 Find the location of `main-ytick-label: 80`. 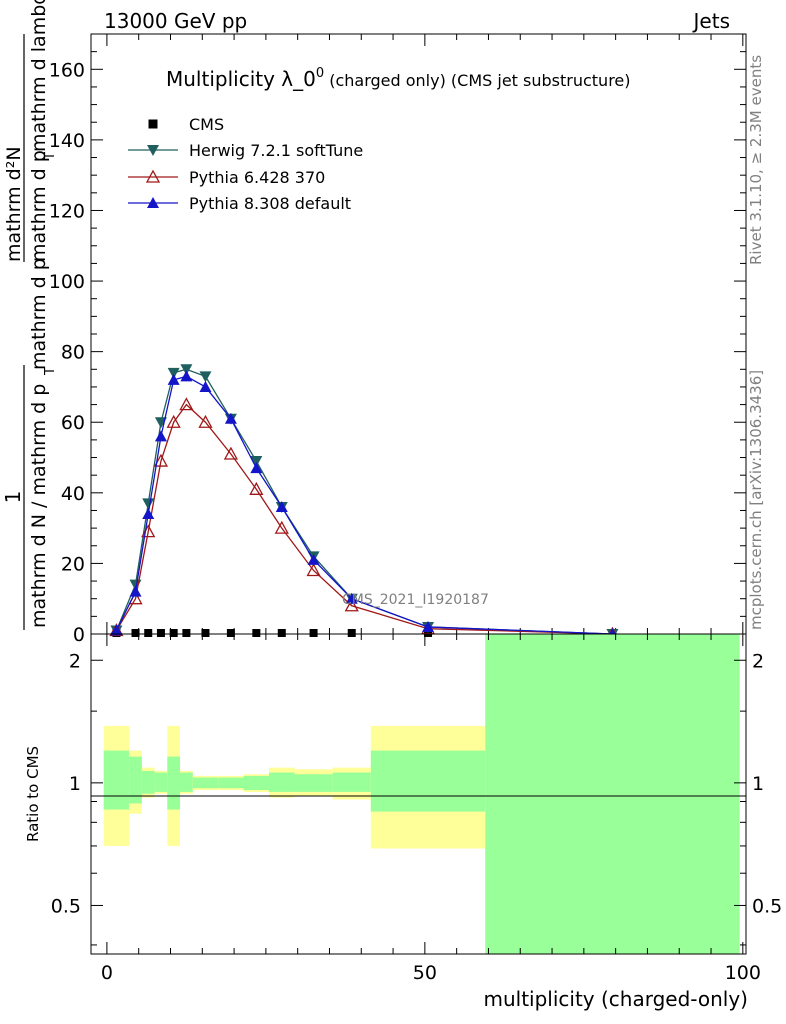

main-ytick-label: 80 is located at coordinates (73, 353).